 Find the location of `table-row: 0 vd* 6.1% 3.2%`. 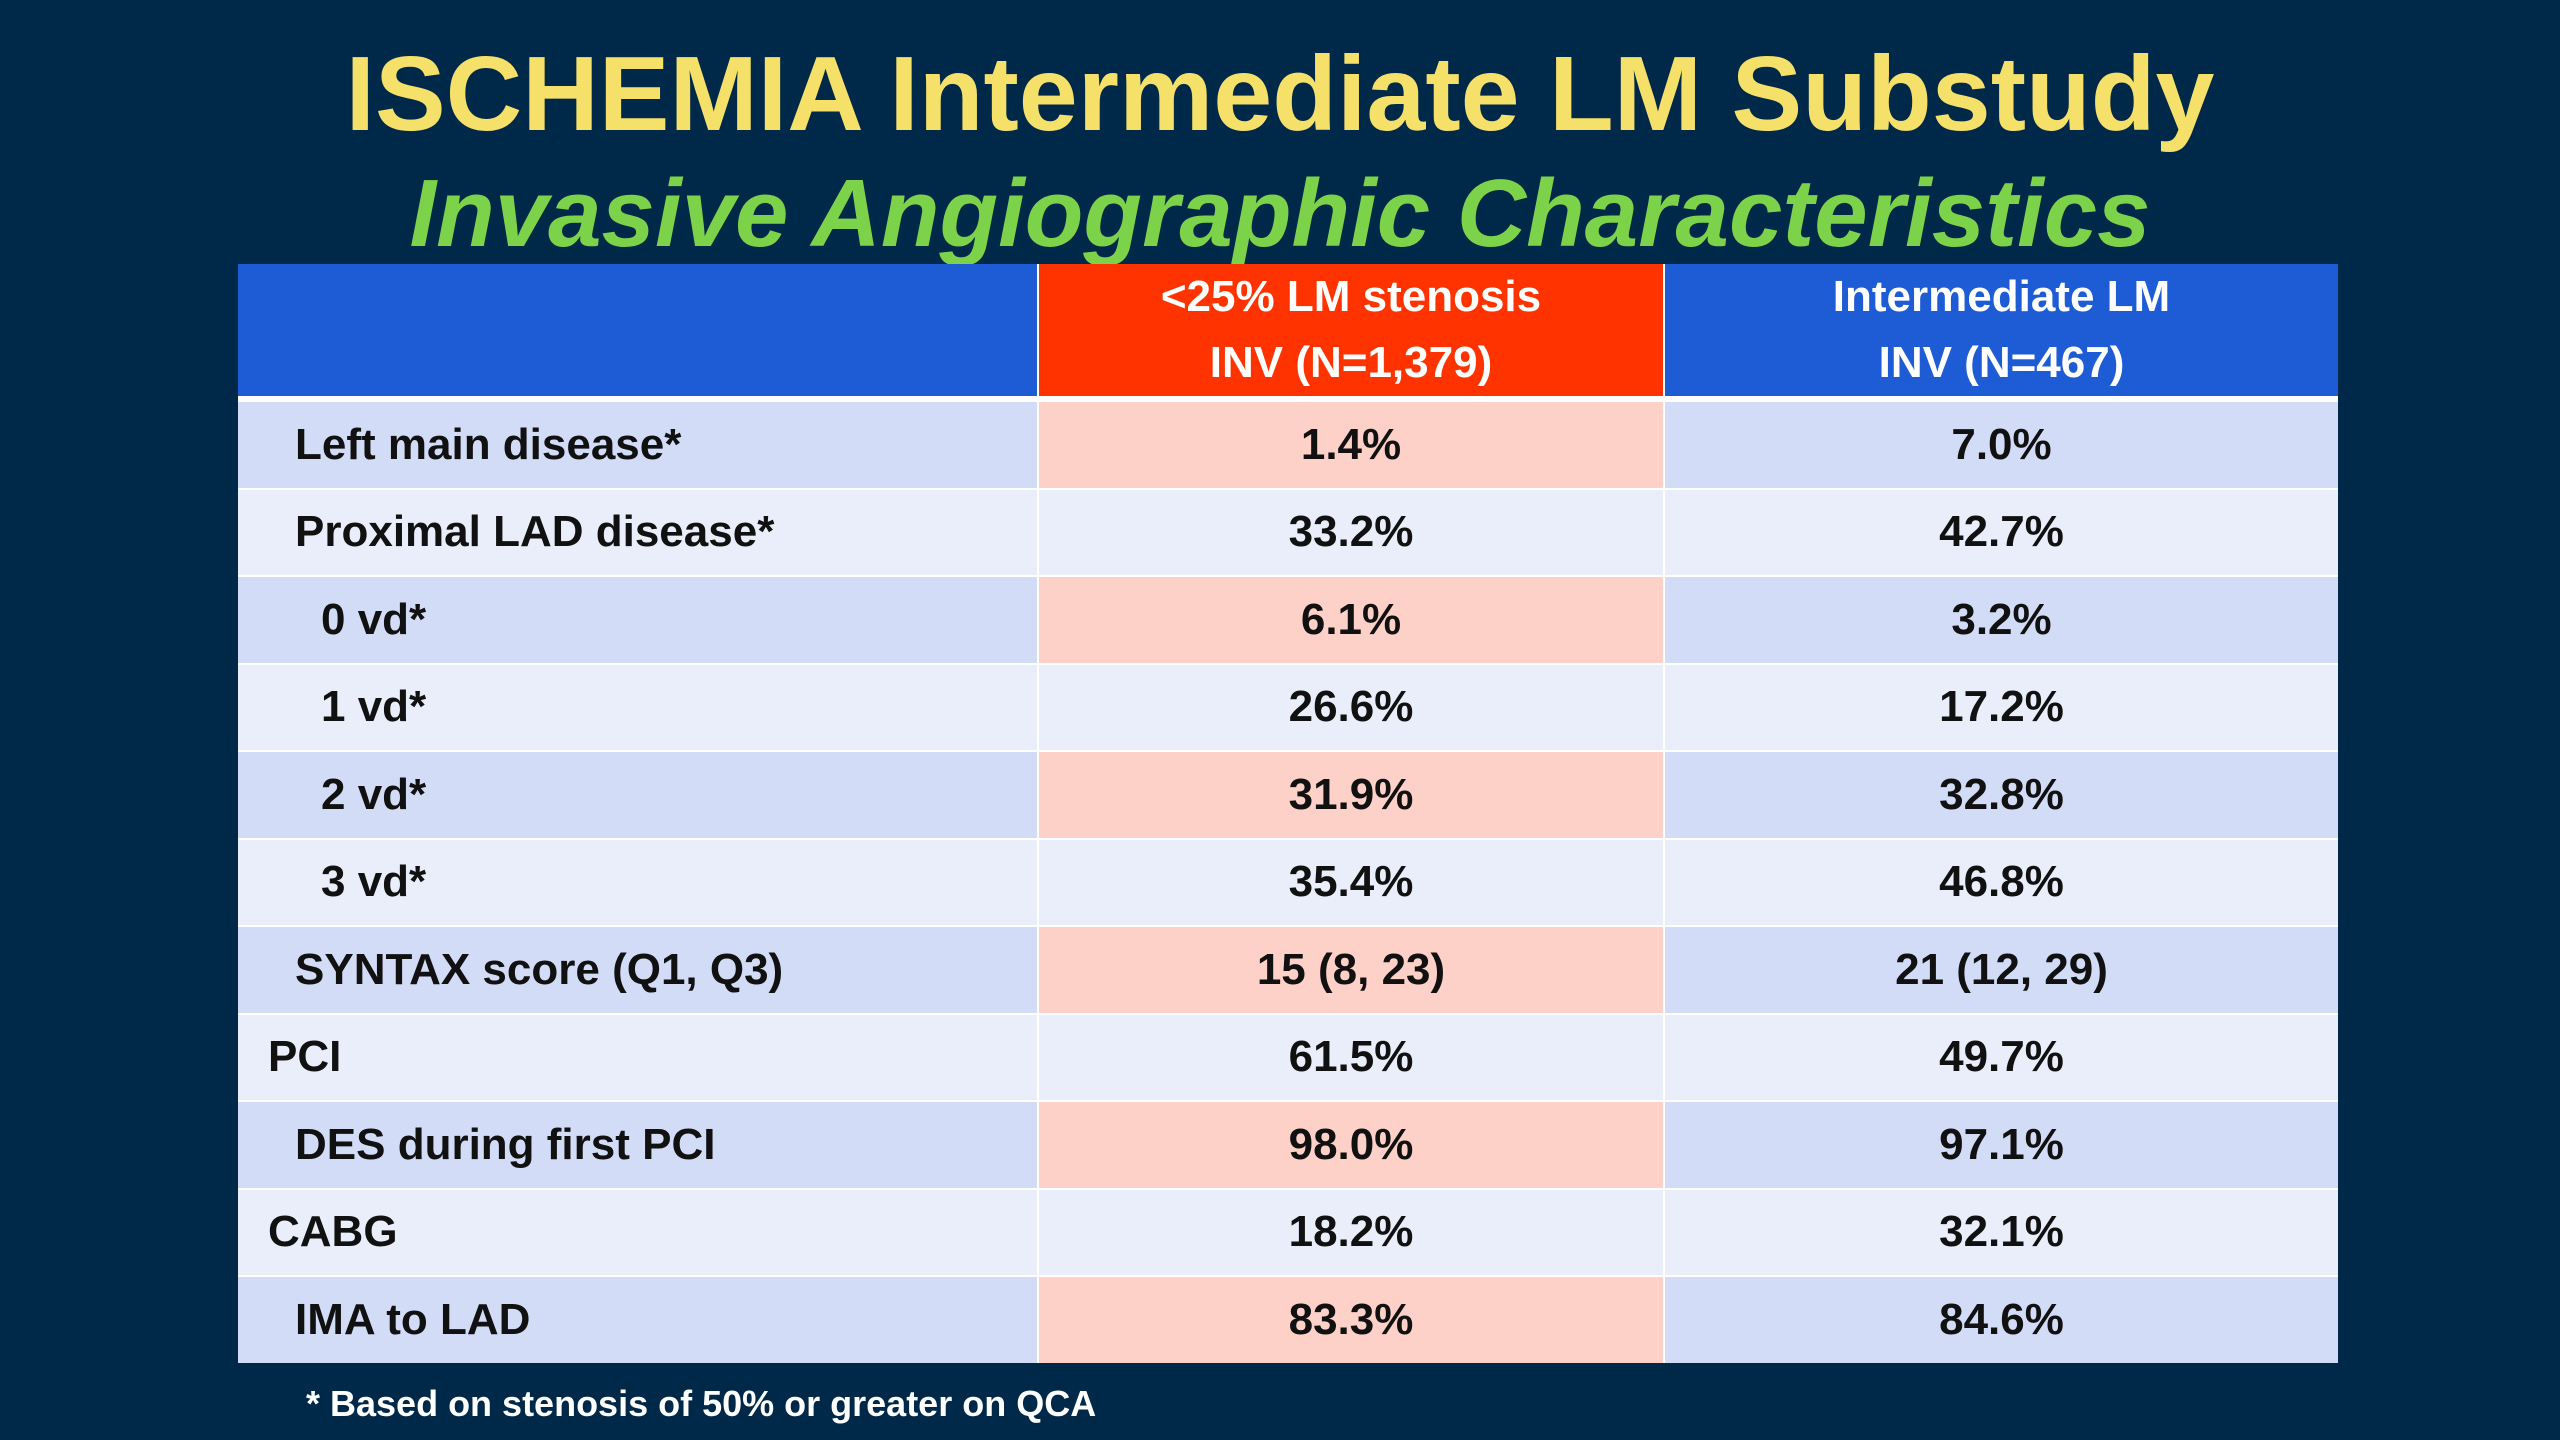

table-row: 0 vd* 6.1% 3.2% is located at coordinates (1288, 619).